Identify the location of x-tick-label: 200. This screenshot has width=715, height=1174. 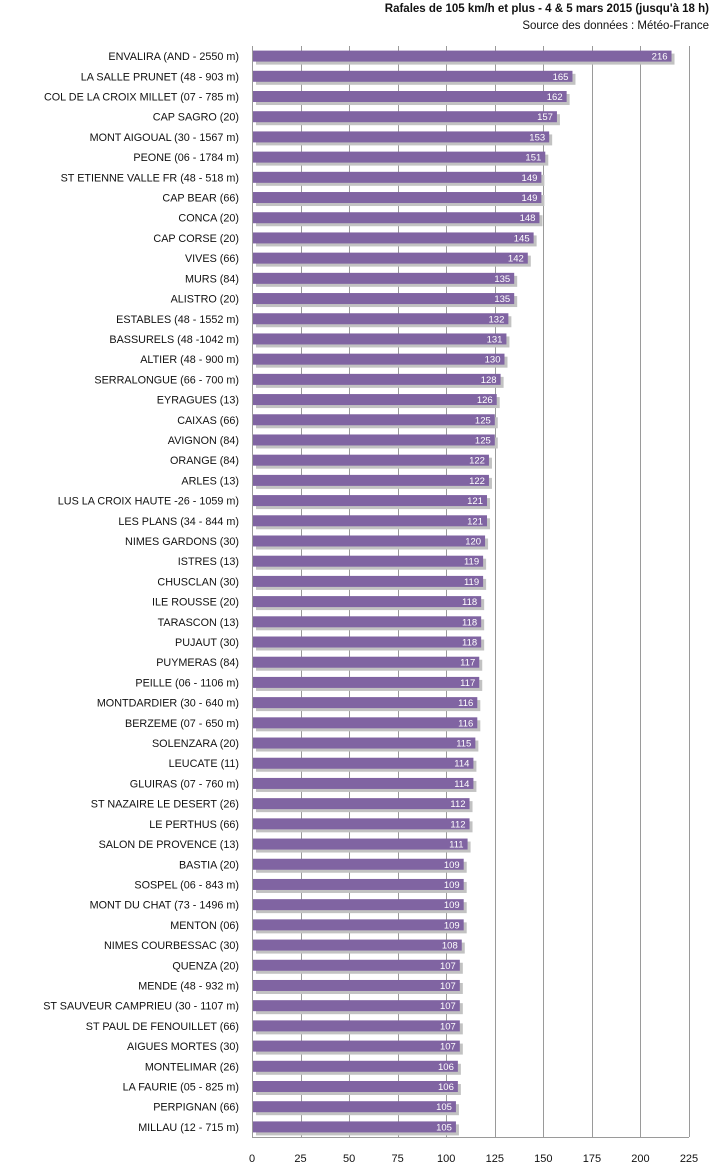
(640, 1159).